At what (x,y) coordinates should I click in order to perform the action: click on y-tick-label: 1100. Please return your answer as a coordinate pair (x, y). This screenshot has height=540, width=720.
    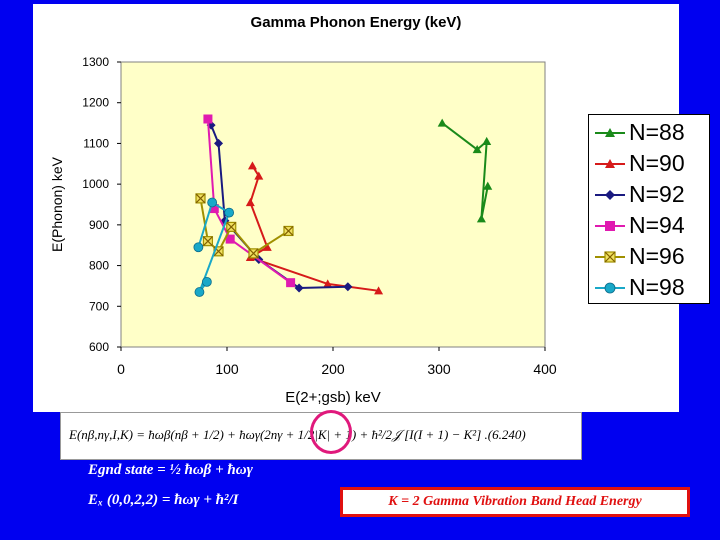
    Looking at the image, I should click on (96, 143).